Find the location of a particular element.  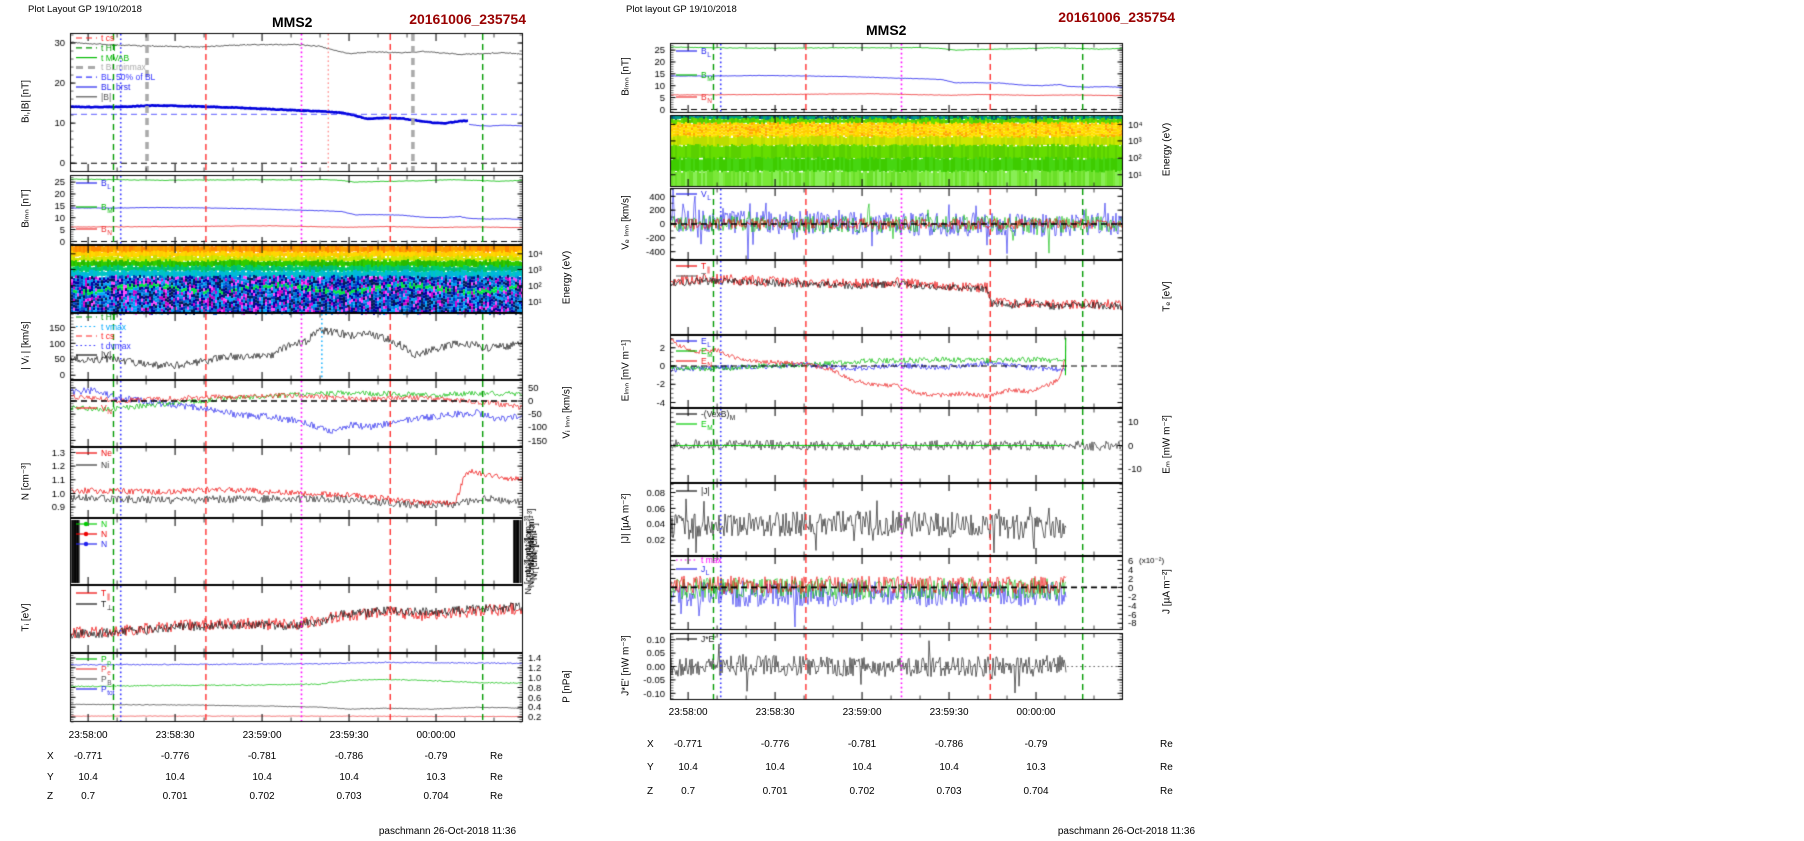

ylabel-l4: | Vᵢ | [km/s] is located at coordinates (26, 345).